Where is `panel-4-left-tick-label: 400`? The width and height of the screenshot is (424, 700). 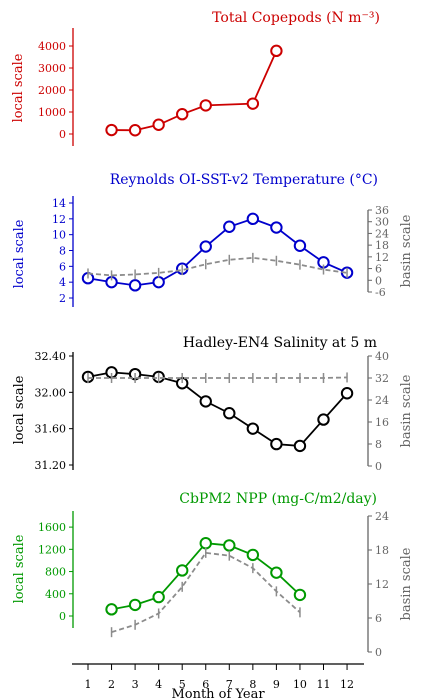 panel-4-left-tick-label: 400 is located at coordinates (55, 594).